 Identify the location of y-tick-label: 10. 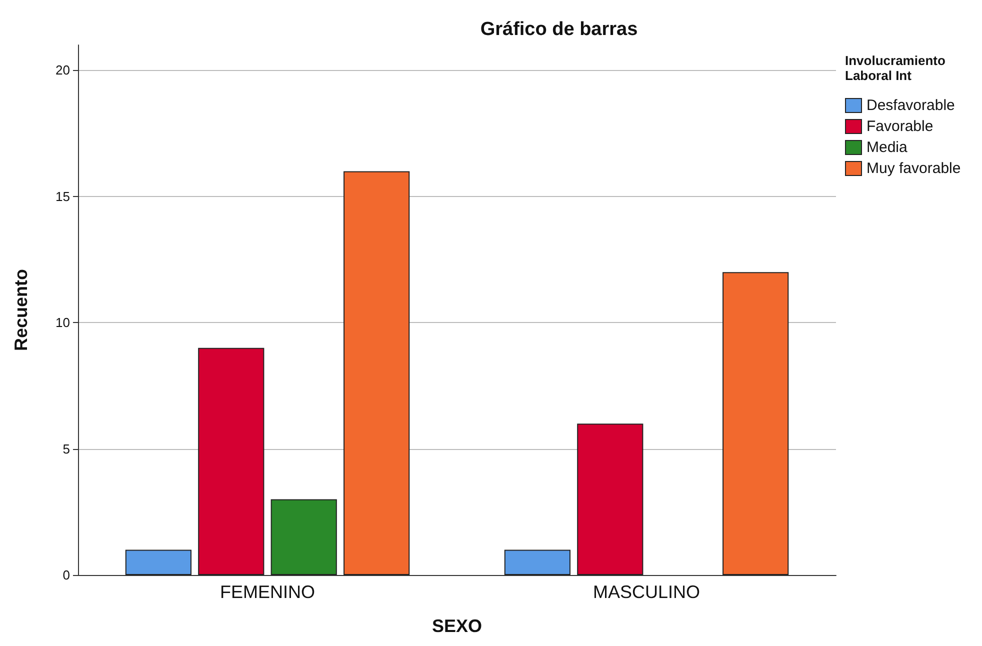
(63, 322).